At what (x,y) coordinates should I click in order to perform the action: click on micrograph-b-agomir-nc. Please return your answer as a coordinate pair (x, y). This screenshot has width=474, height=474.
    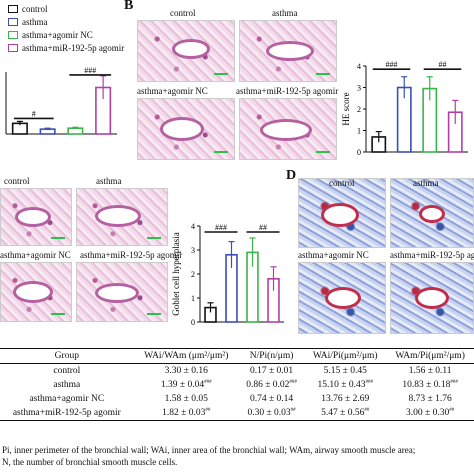
    Looking at the image, I should click on (186, 129).